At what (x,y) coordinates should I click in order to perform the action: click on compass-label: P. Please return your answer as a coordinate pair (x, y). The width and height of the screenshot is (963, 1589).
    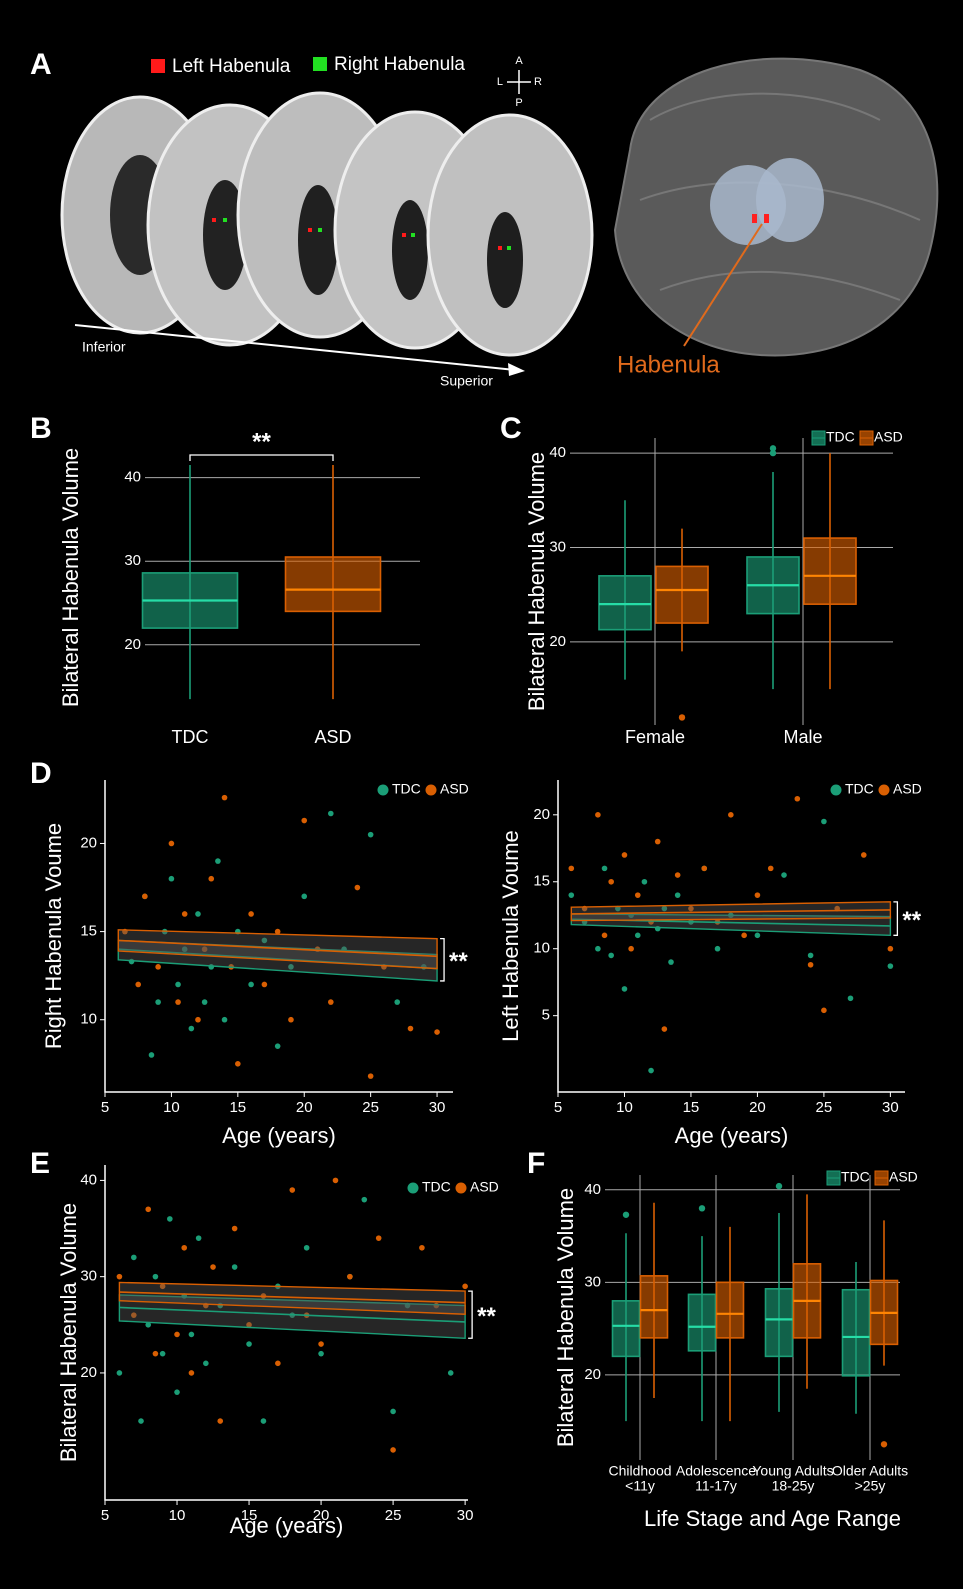
    Looking at the image, I should click on (518, 103).